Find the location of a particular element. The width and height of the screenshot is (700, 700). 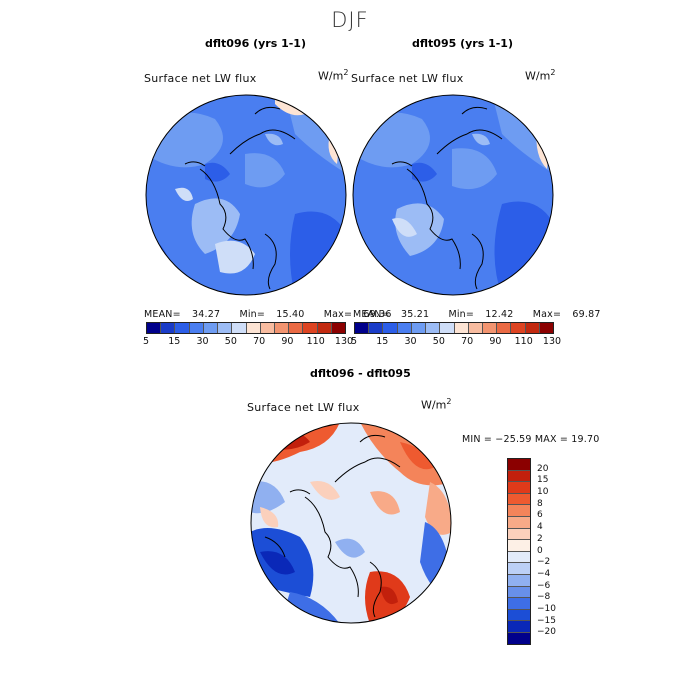

colorbar-tick-label: 10 is located at coordinates (543, 492).